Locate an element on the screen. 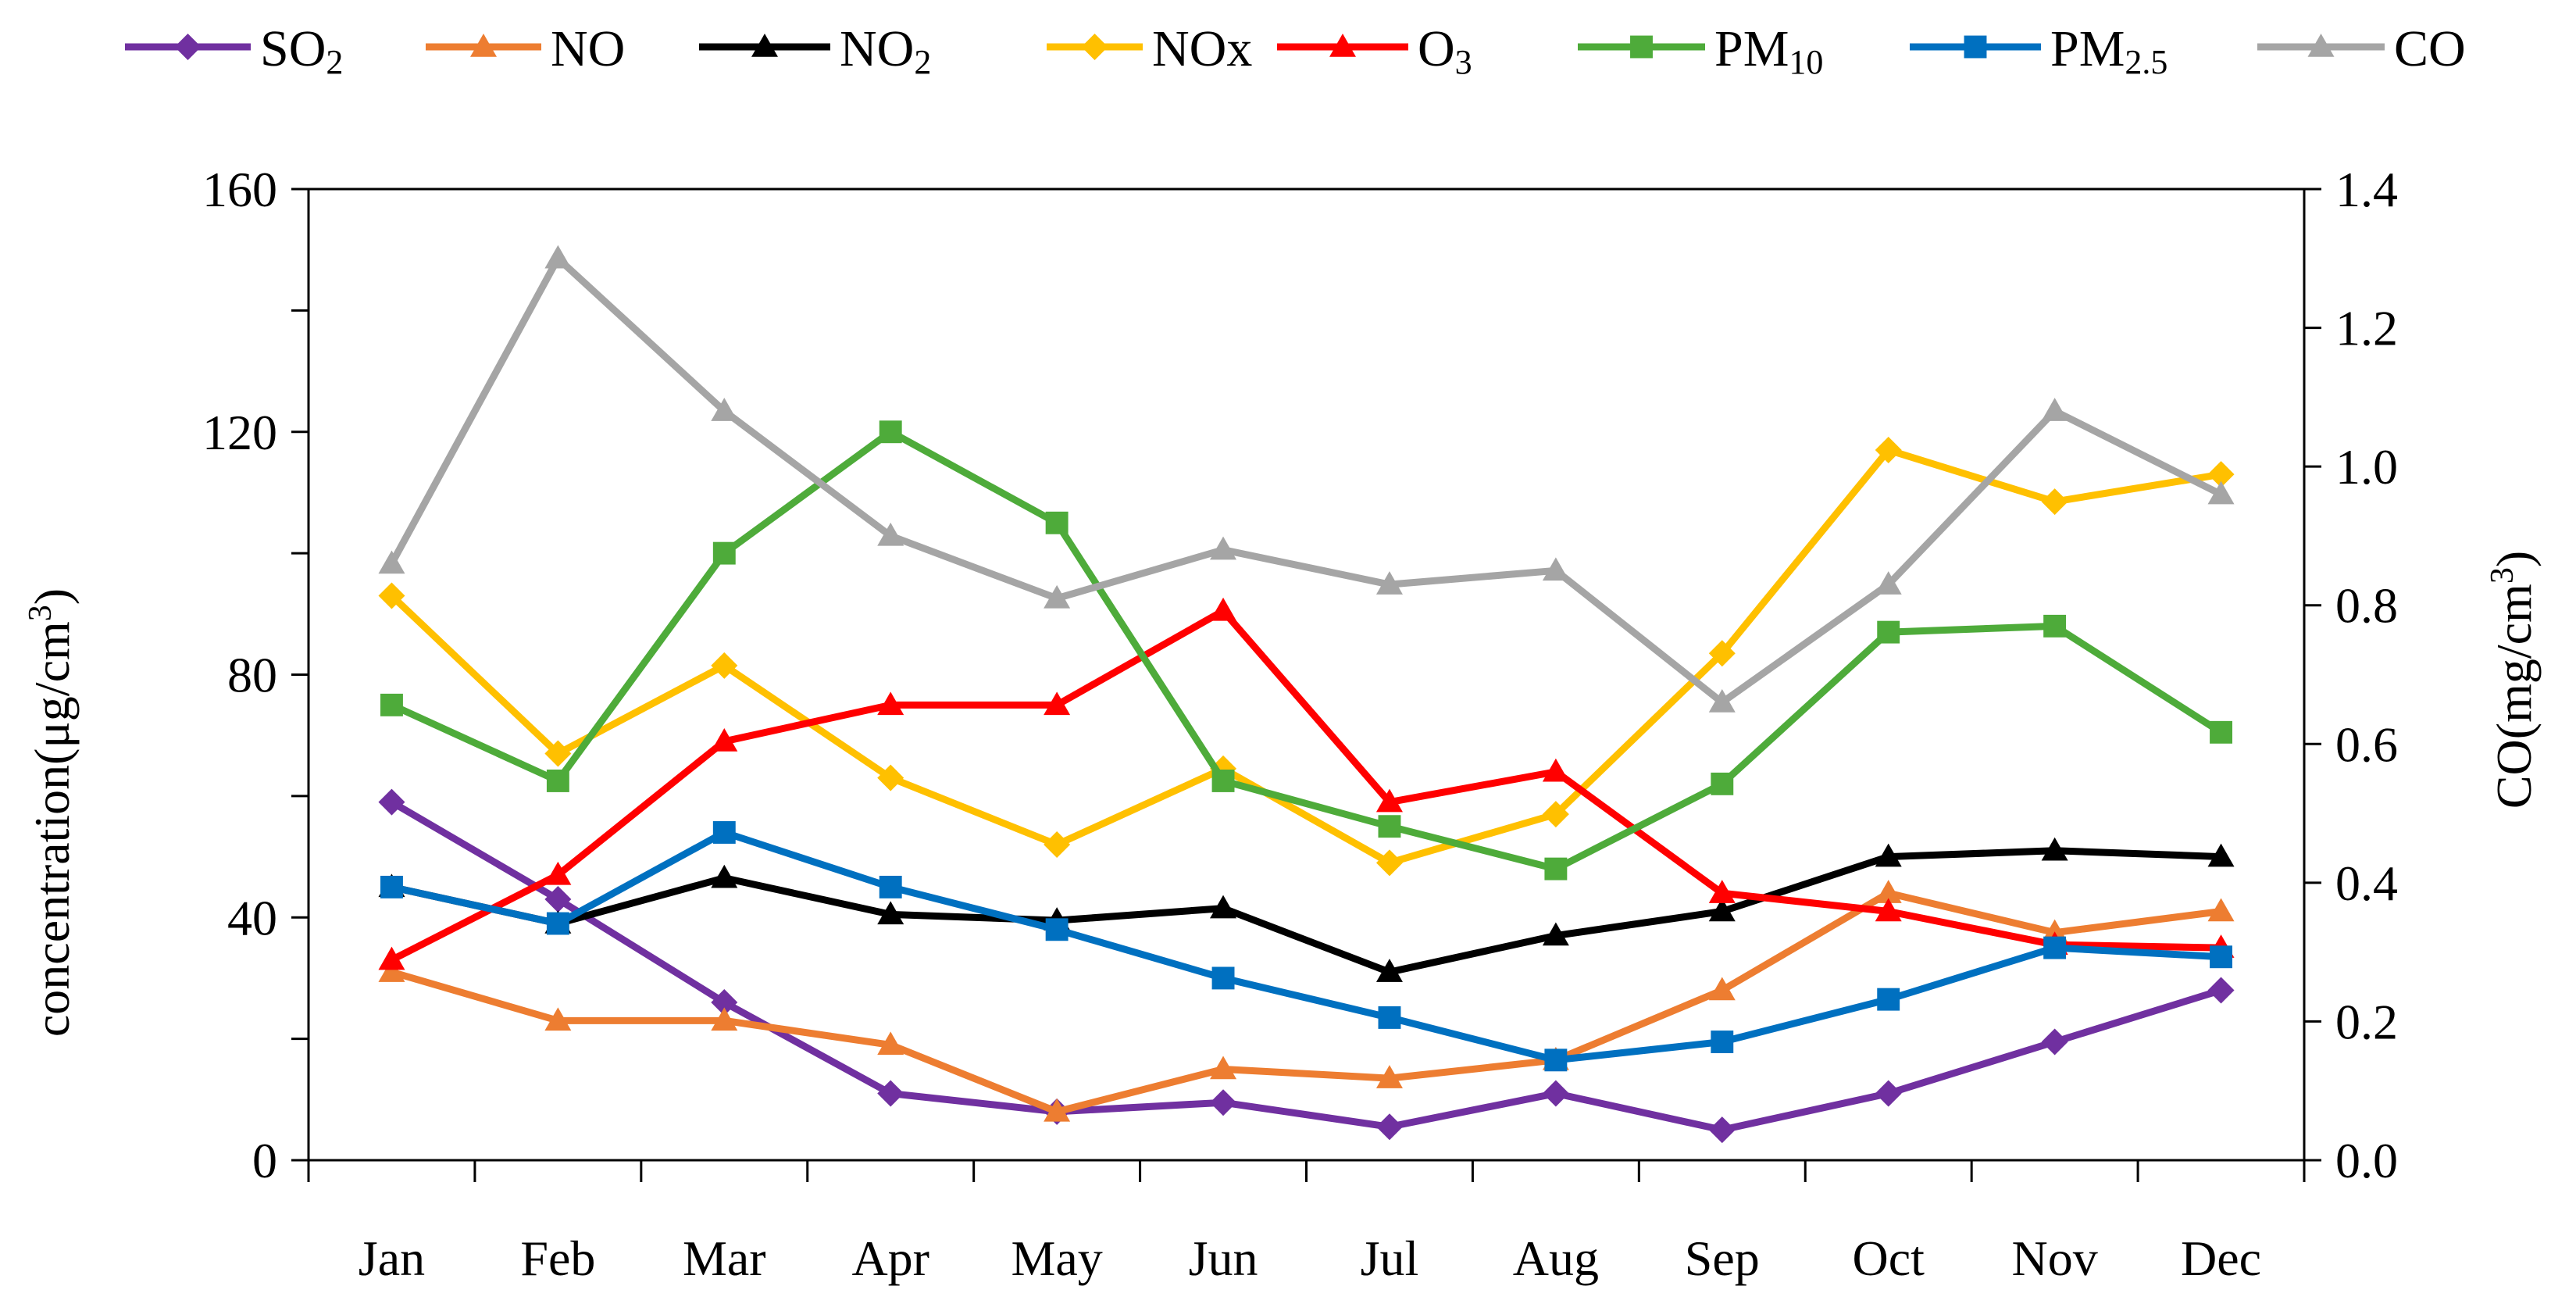 The height and width of the screenshot is (1311, 2576). legend-label: NO is located at coordinates (588, 49).